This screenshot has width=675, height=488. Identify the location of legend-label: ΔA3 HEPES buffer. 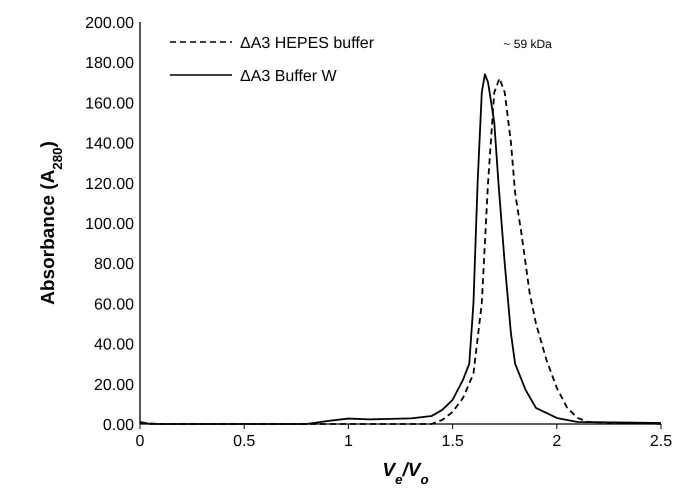
(307, 43).